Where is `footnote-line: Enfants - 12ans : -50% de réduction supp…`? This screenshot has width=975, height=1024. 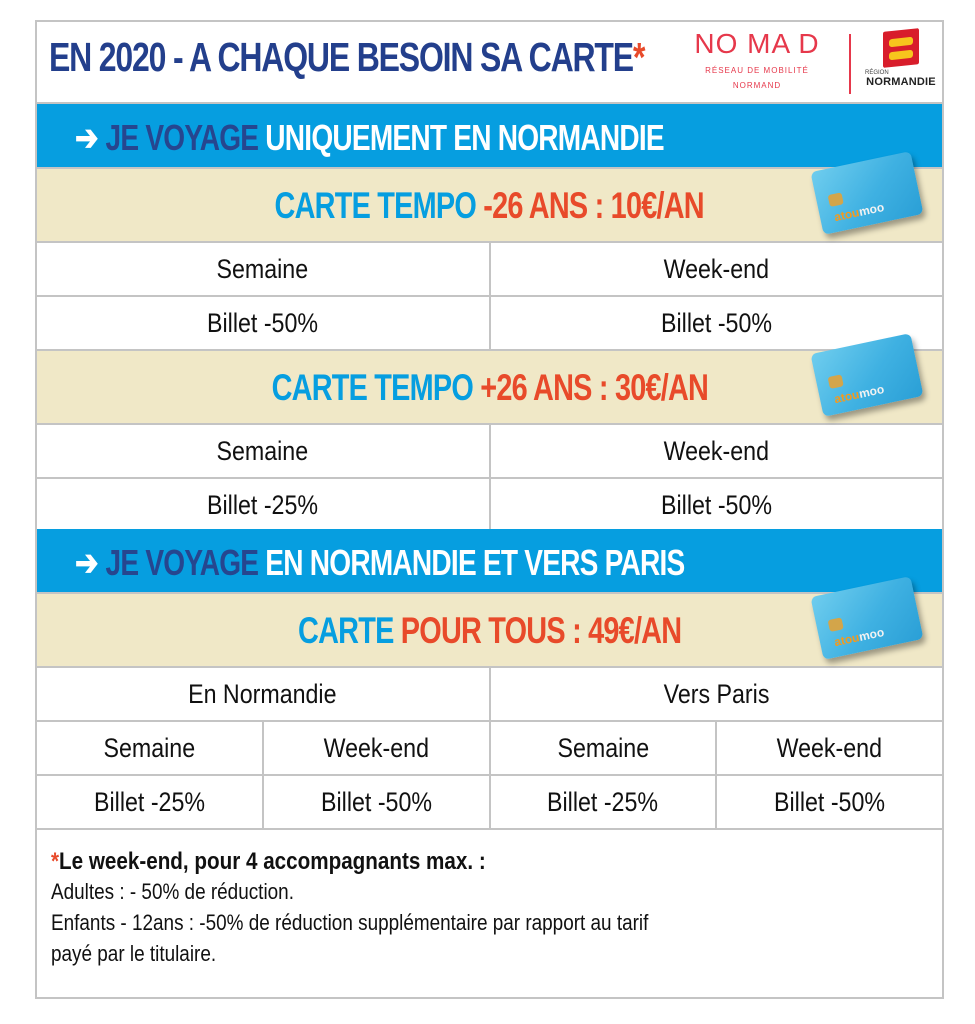 footnote-line: Enfants - 12ans : -50% de réduction supp… is located at coordinates (350, 922).